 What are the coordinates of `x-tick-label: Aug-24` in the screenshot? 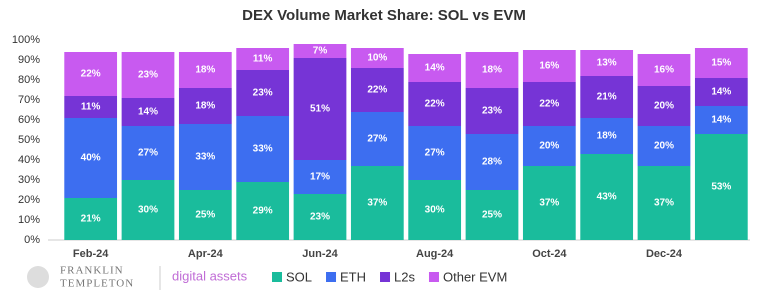 It's located at (435, 254).